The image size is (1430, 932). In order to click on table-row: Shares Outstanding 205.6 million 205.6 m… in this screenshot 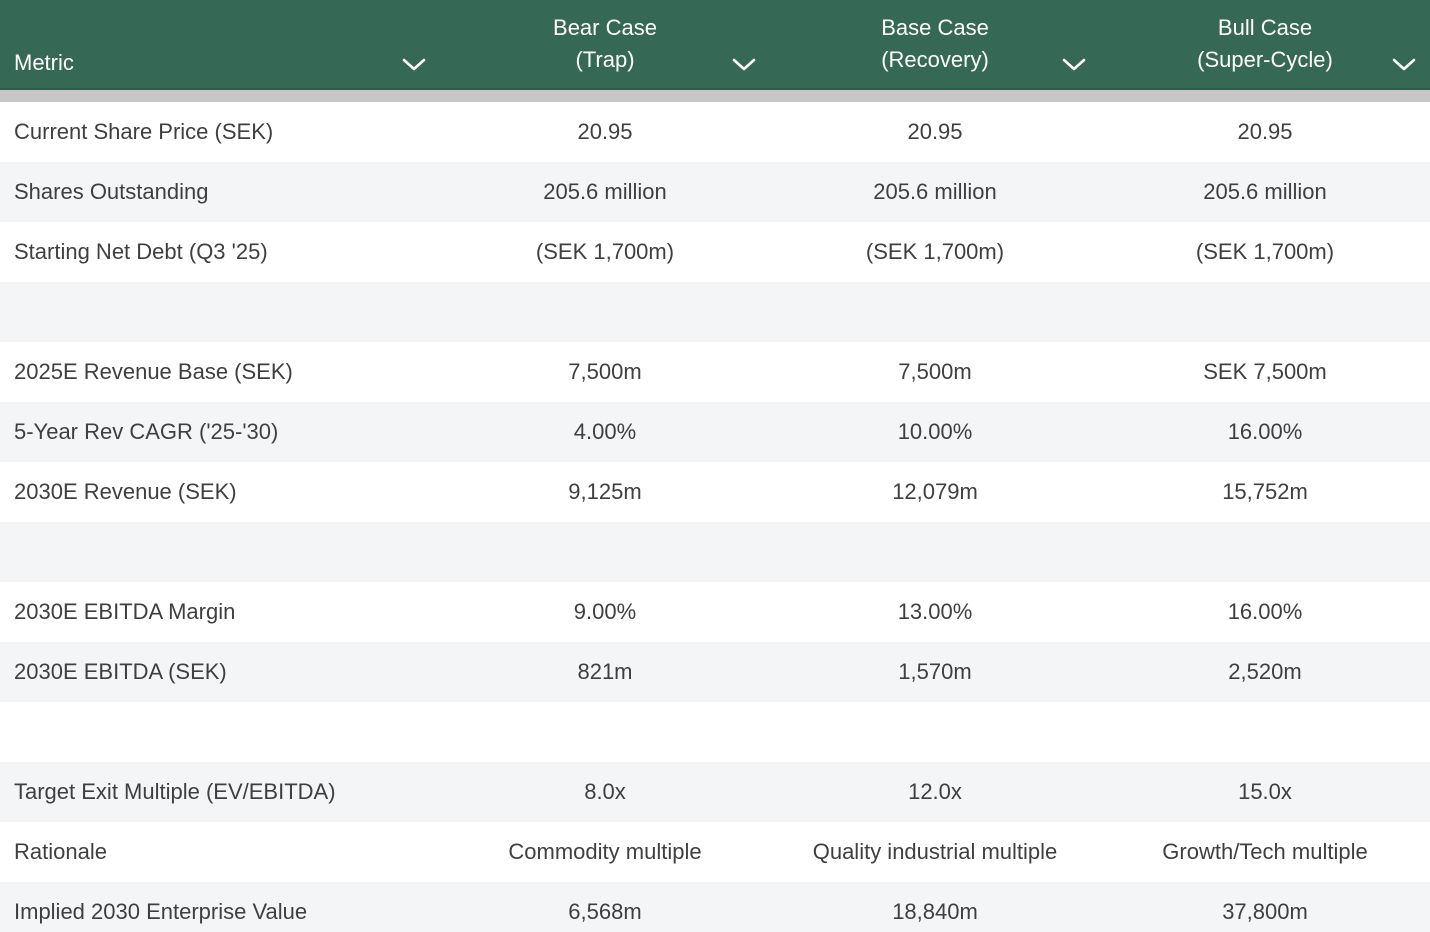, I will do `click(715, 192)`.